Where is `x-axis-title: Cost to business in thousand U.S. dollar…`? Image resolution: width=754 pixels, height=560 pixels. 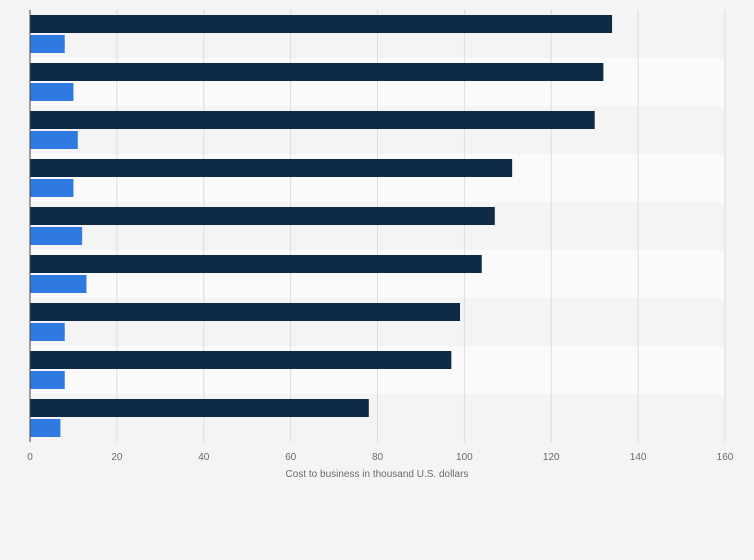 x-axis-title: Cost to business in thousand U.S. dollar… is located at coordinates (377, 474).